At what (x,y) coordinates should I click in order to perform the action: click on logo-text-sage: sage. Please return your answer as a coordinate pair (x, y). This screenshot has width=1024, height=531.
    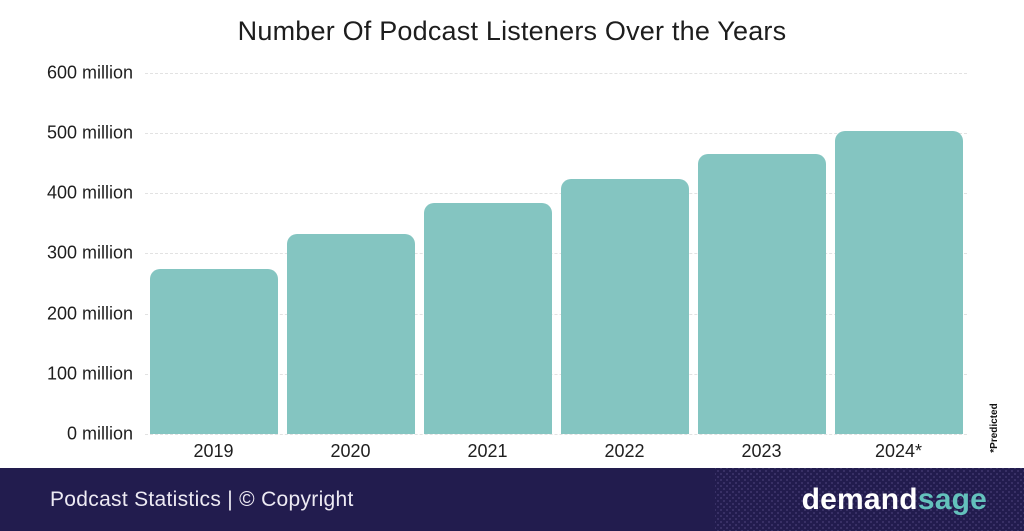
    Looking at the image, I should click on (952, 499).